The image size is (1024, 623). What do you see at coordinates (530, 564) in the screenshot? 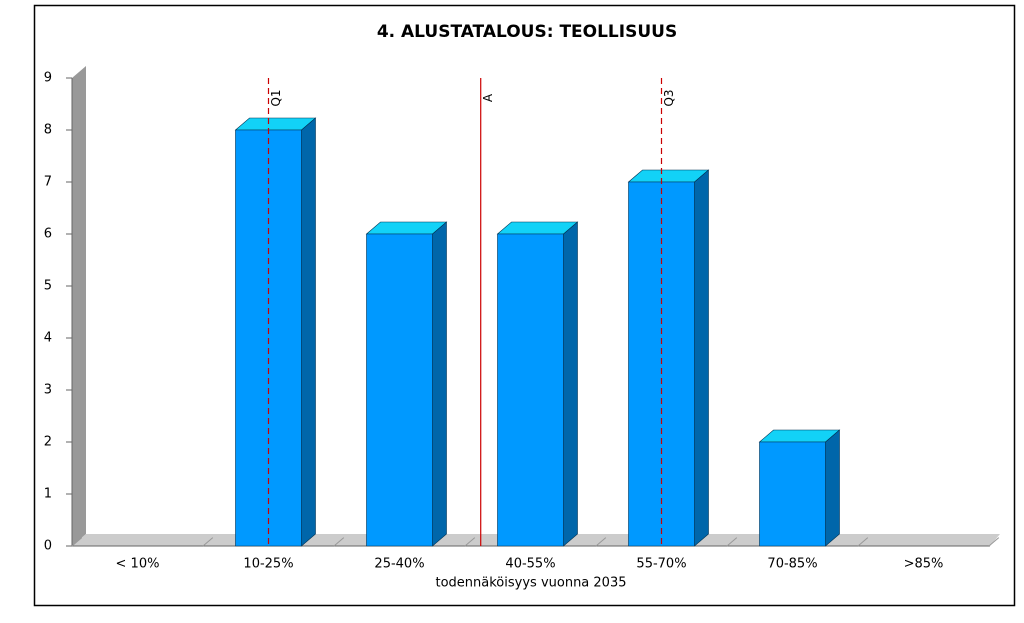
I see `x-tick-label: 40-55%` at bounding box center [530, 564].